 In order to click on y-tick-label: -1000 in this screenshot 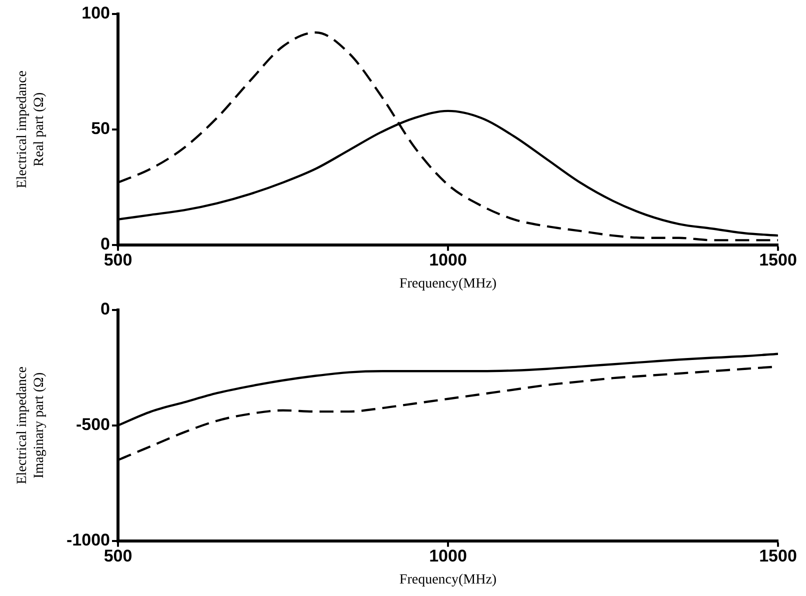, I will do `click(88, 540)`.